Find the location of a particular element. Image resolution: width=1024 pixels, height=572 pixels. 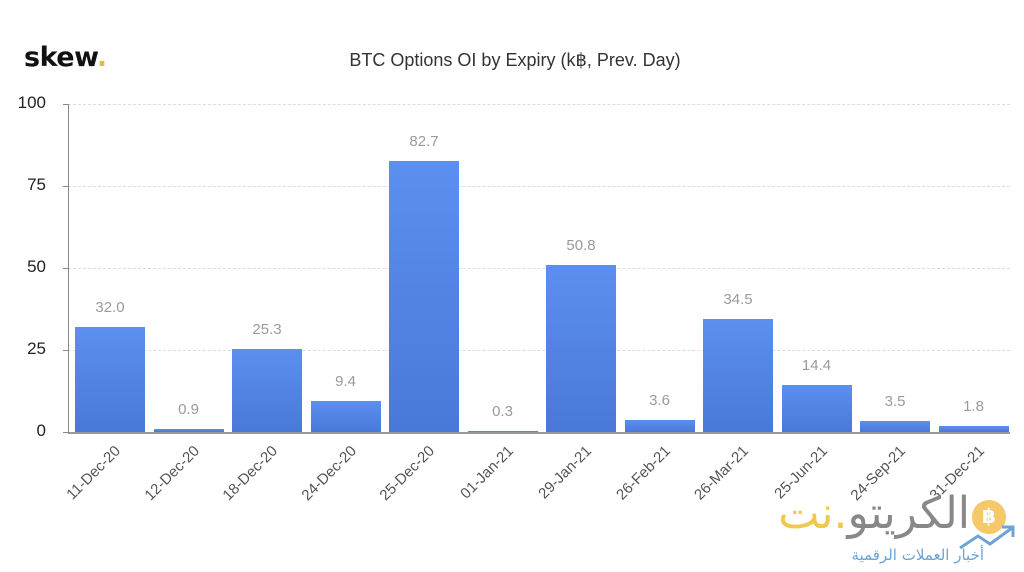

bar-value-label: 1.8 is located at coordinates (973, 407).